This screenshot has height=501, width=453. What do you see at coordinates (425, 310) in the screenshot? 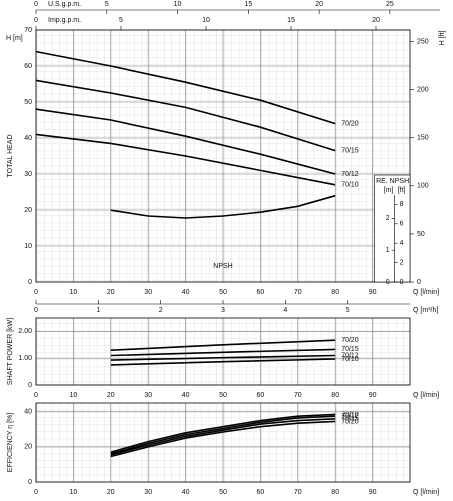
I see `m3h-label: Q [m³/h]` at bounding box center [425, 310].